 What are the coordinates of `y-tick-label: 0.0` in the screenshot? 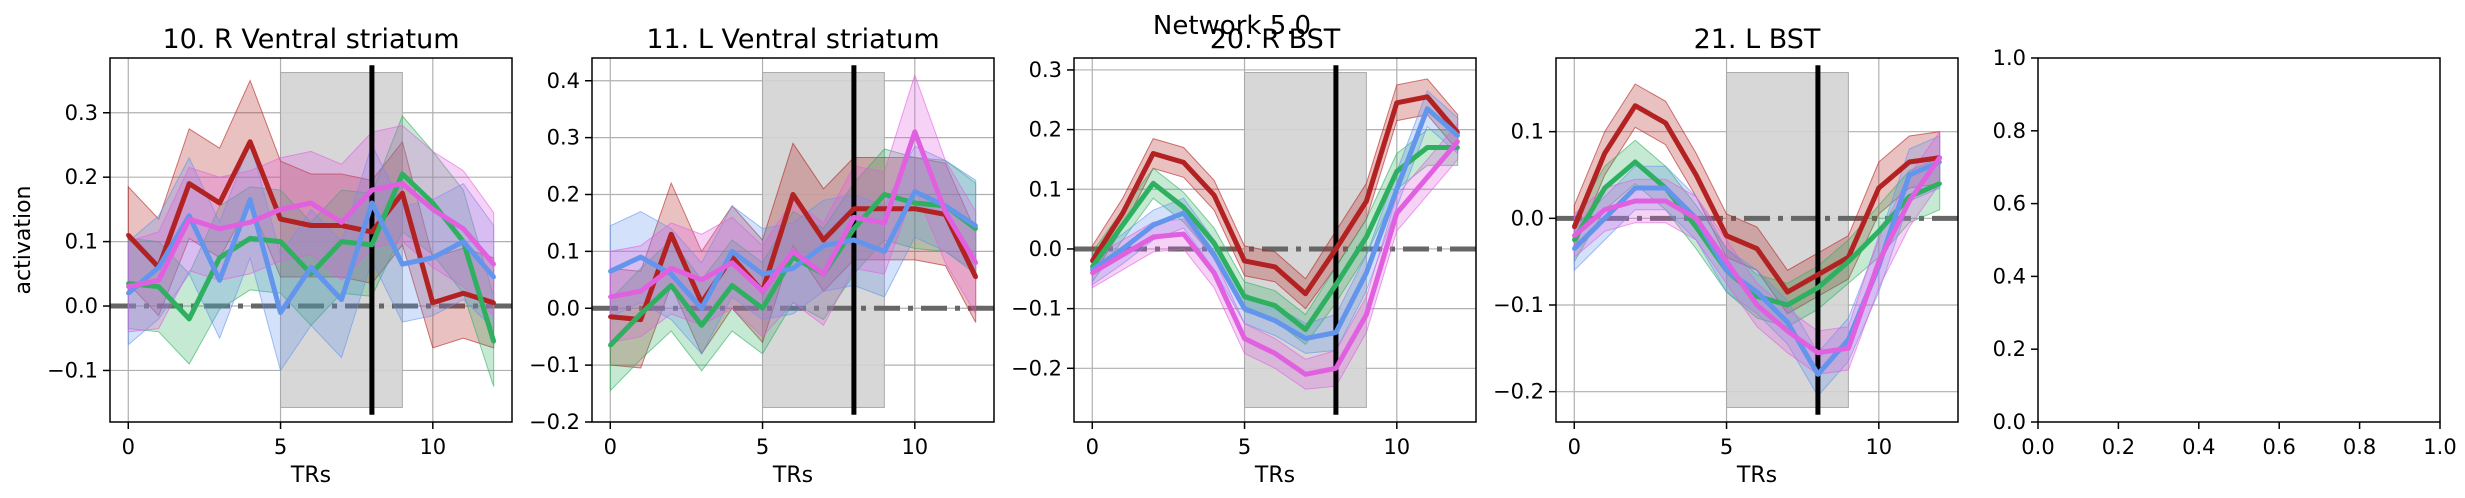 It's located at (563, 308).